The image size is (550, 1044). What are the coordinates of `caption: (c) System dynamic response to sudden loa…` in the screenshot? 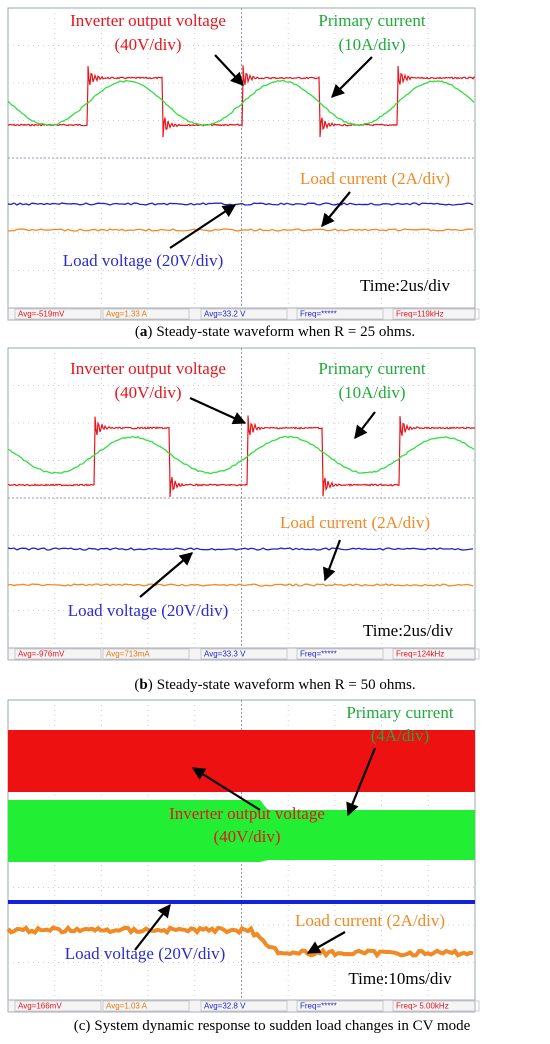 It's located at (272, 1026).